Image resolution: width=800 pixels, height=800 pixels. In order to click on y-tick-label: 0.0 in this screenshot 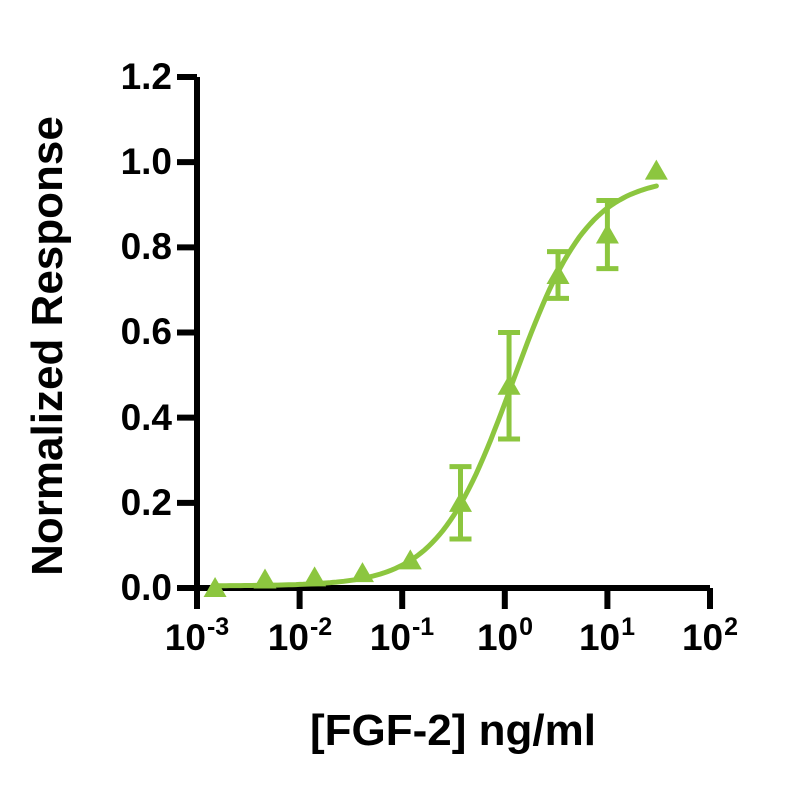, I will do `click(146, 587)`.